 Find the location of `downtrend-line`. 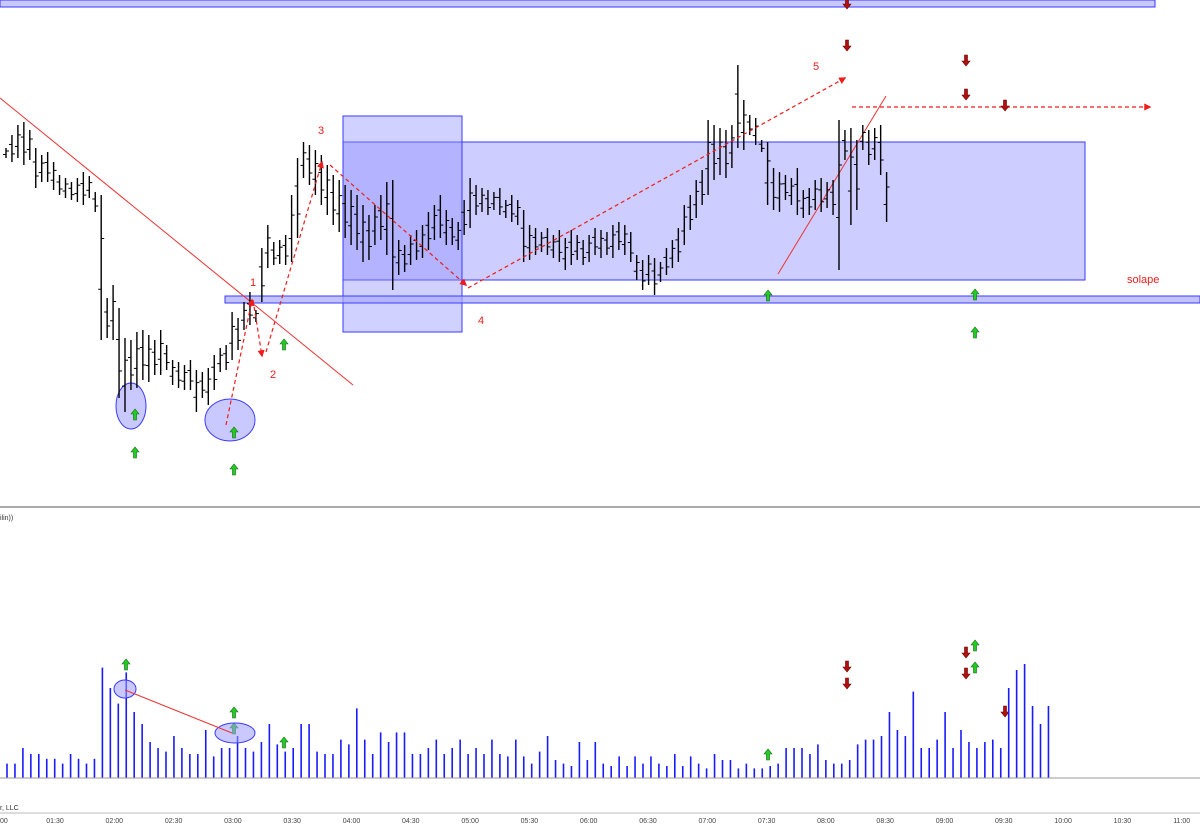

downtrend-line is located at coordinates (177, 241).